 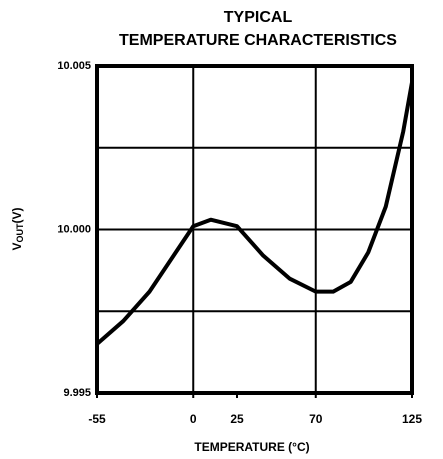 I want to click on y-axis-label: VOUT(V), so click(x=17, y=228).